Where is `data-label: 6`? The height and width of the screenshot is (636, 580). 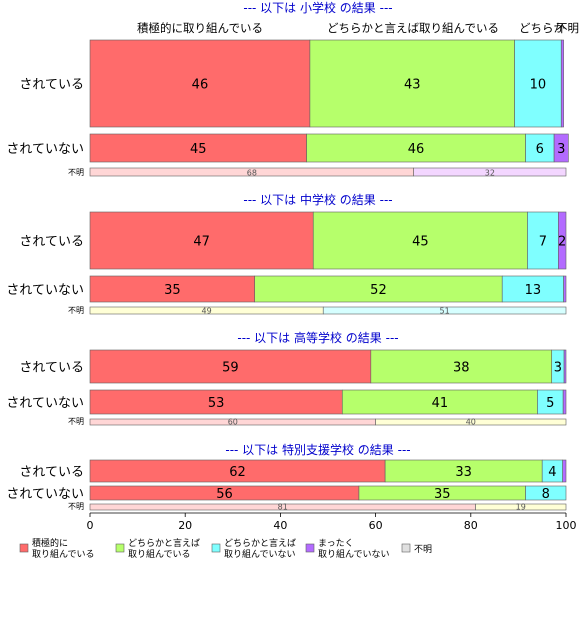
data-label: 6 is located at coordinates (540, 149).